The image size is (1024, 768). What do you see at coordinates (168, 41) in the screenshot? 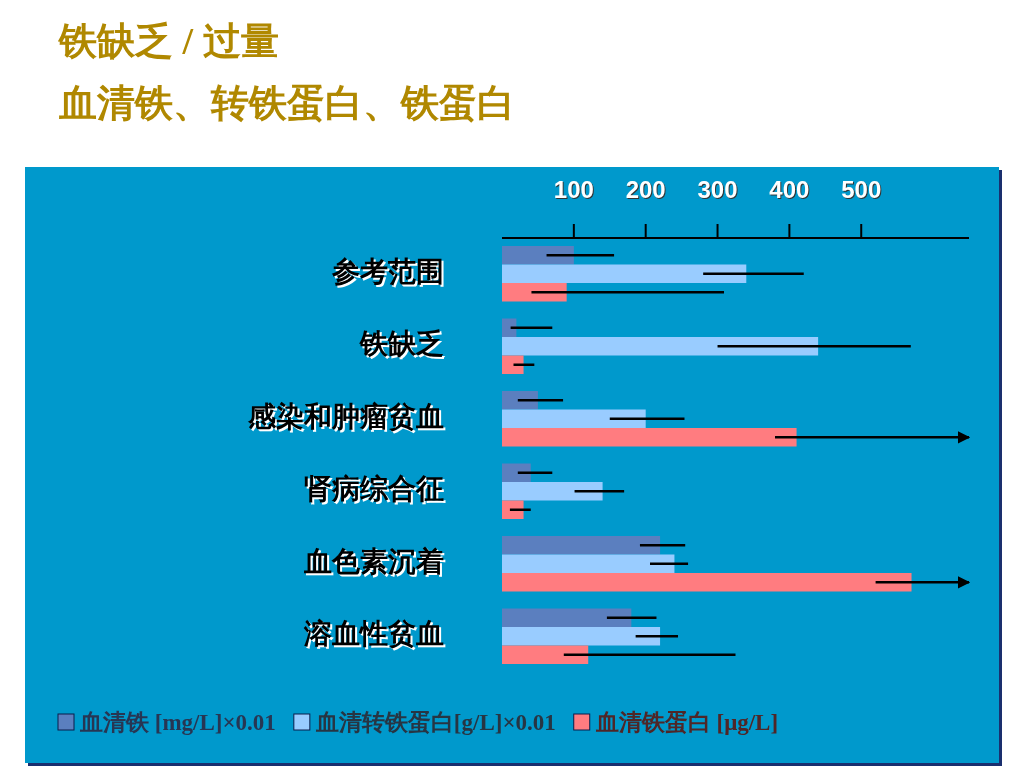
I see `text: 铁缺乏 / 过量` at bounding box center [168, 41].